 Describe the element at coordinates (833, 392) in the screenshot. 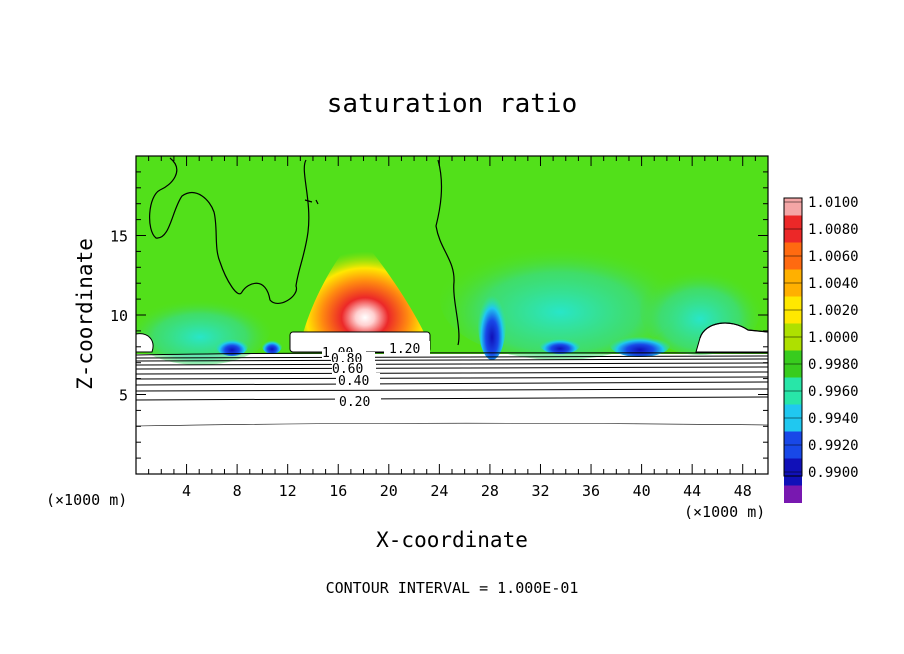

I see `colorbar-label: 0.9960` at that location.